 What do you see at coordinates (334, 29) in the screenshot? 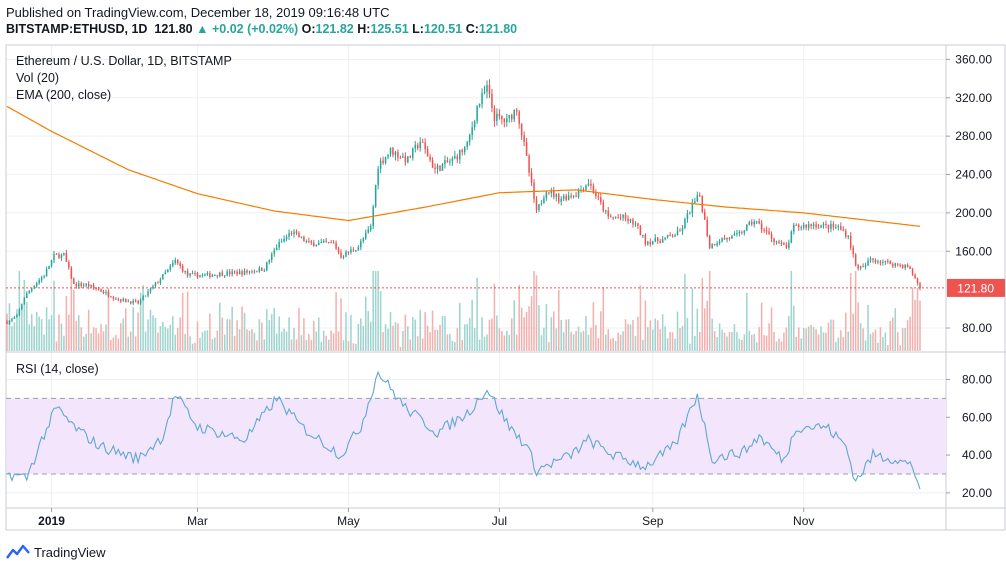
I see `open-value: 121.82` at bounding box center [334, 29].